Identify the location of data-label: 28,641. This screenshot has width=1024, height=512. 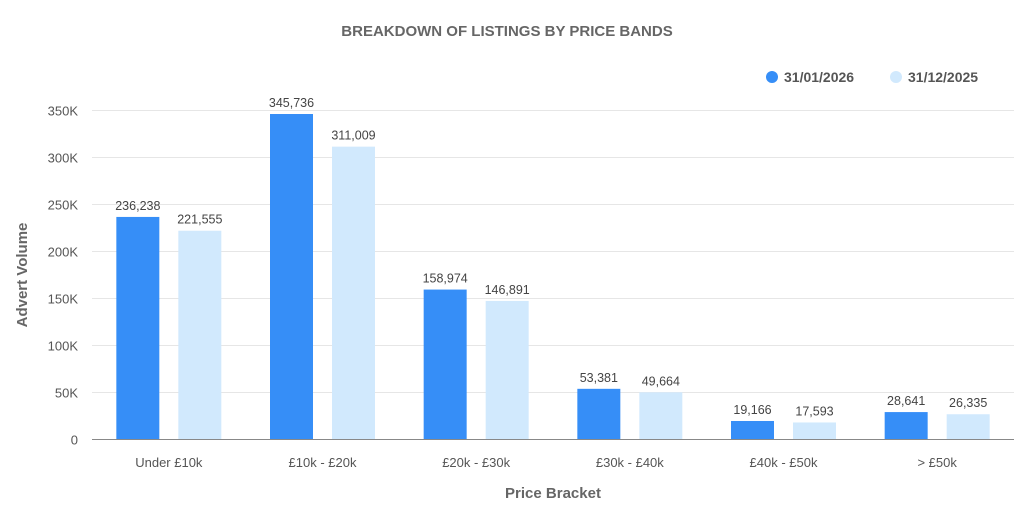
(906, 401).